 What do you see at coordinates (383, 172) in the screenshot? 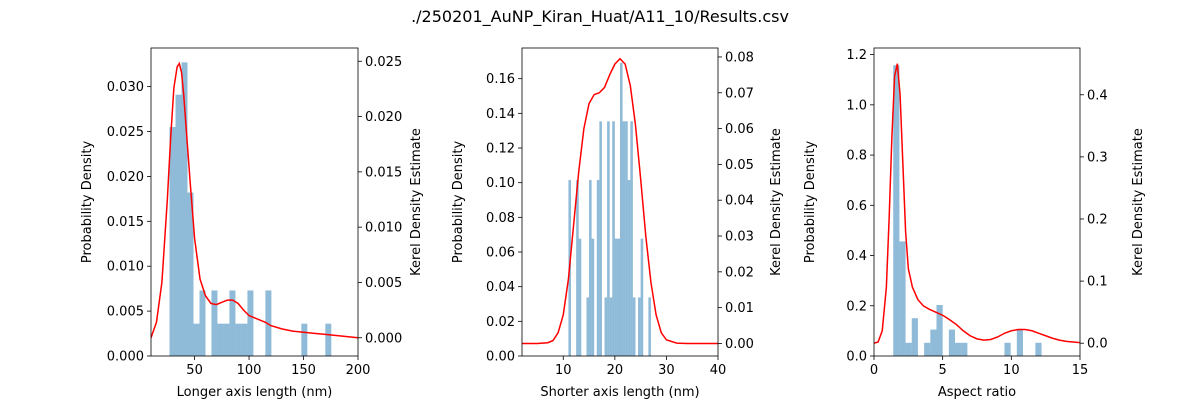
I see `chart-longer-ytick-right-label-3: 0.015` at bounding box center [383, 172].